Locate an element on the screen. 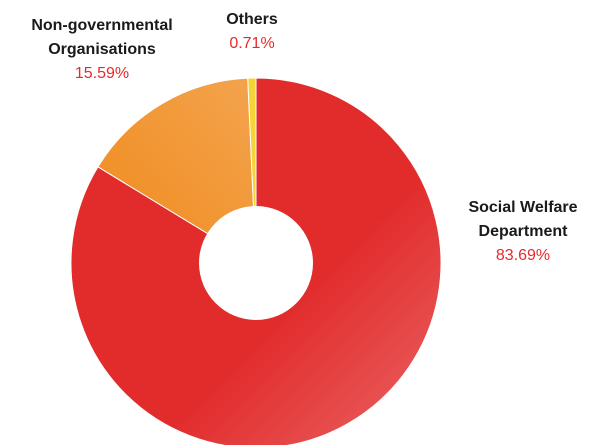  slice-label-name-line: Social Welfare is located at coordinates (522, 207).